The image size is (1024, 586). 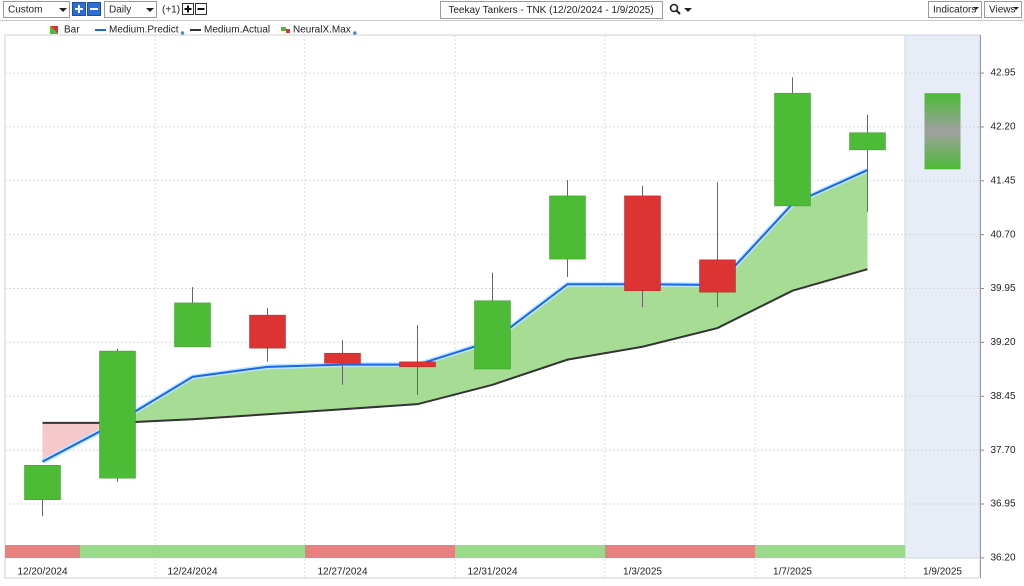 What do you see at coordinates (201, 9) in the screenshot?
I see `offset-minus-button` at bounding box center [201, 9].